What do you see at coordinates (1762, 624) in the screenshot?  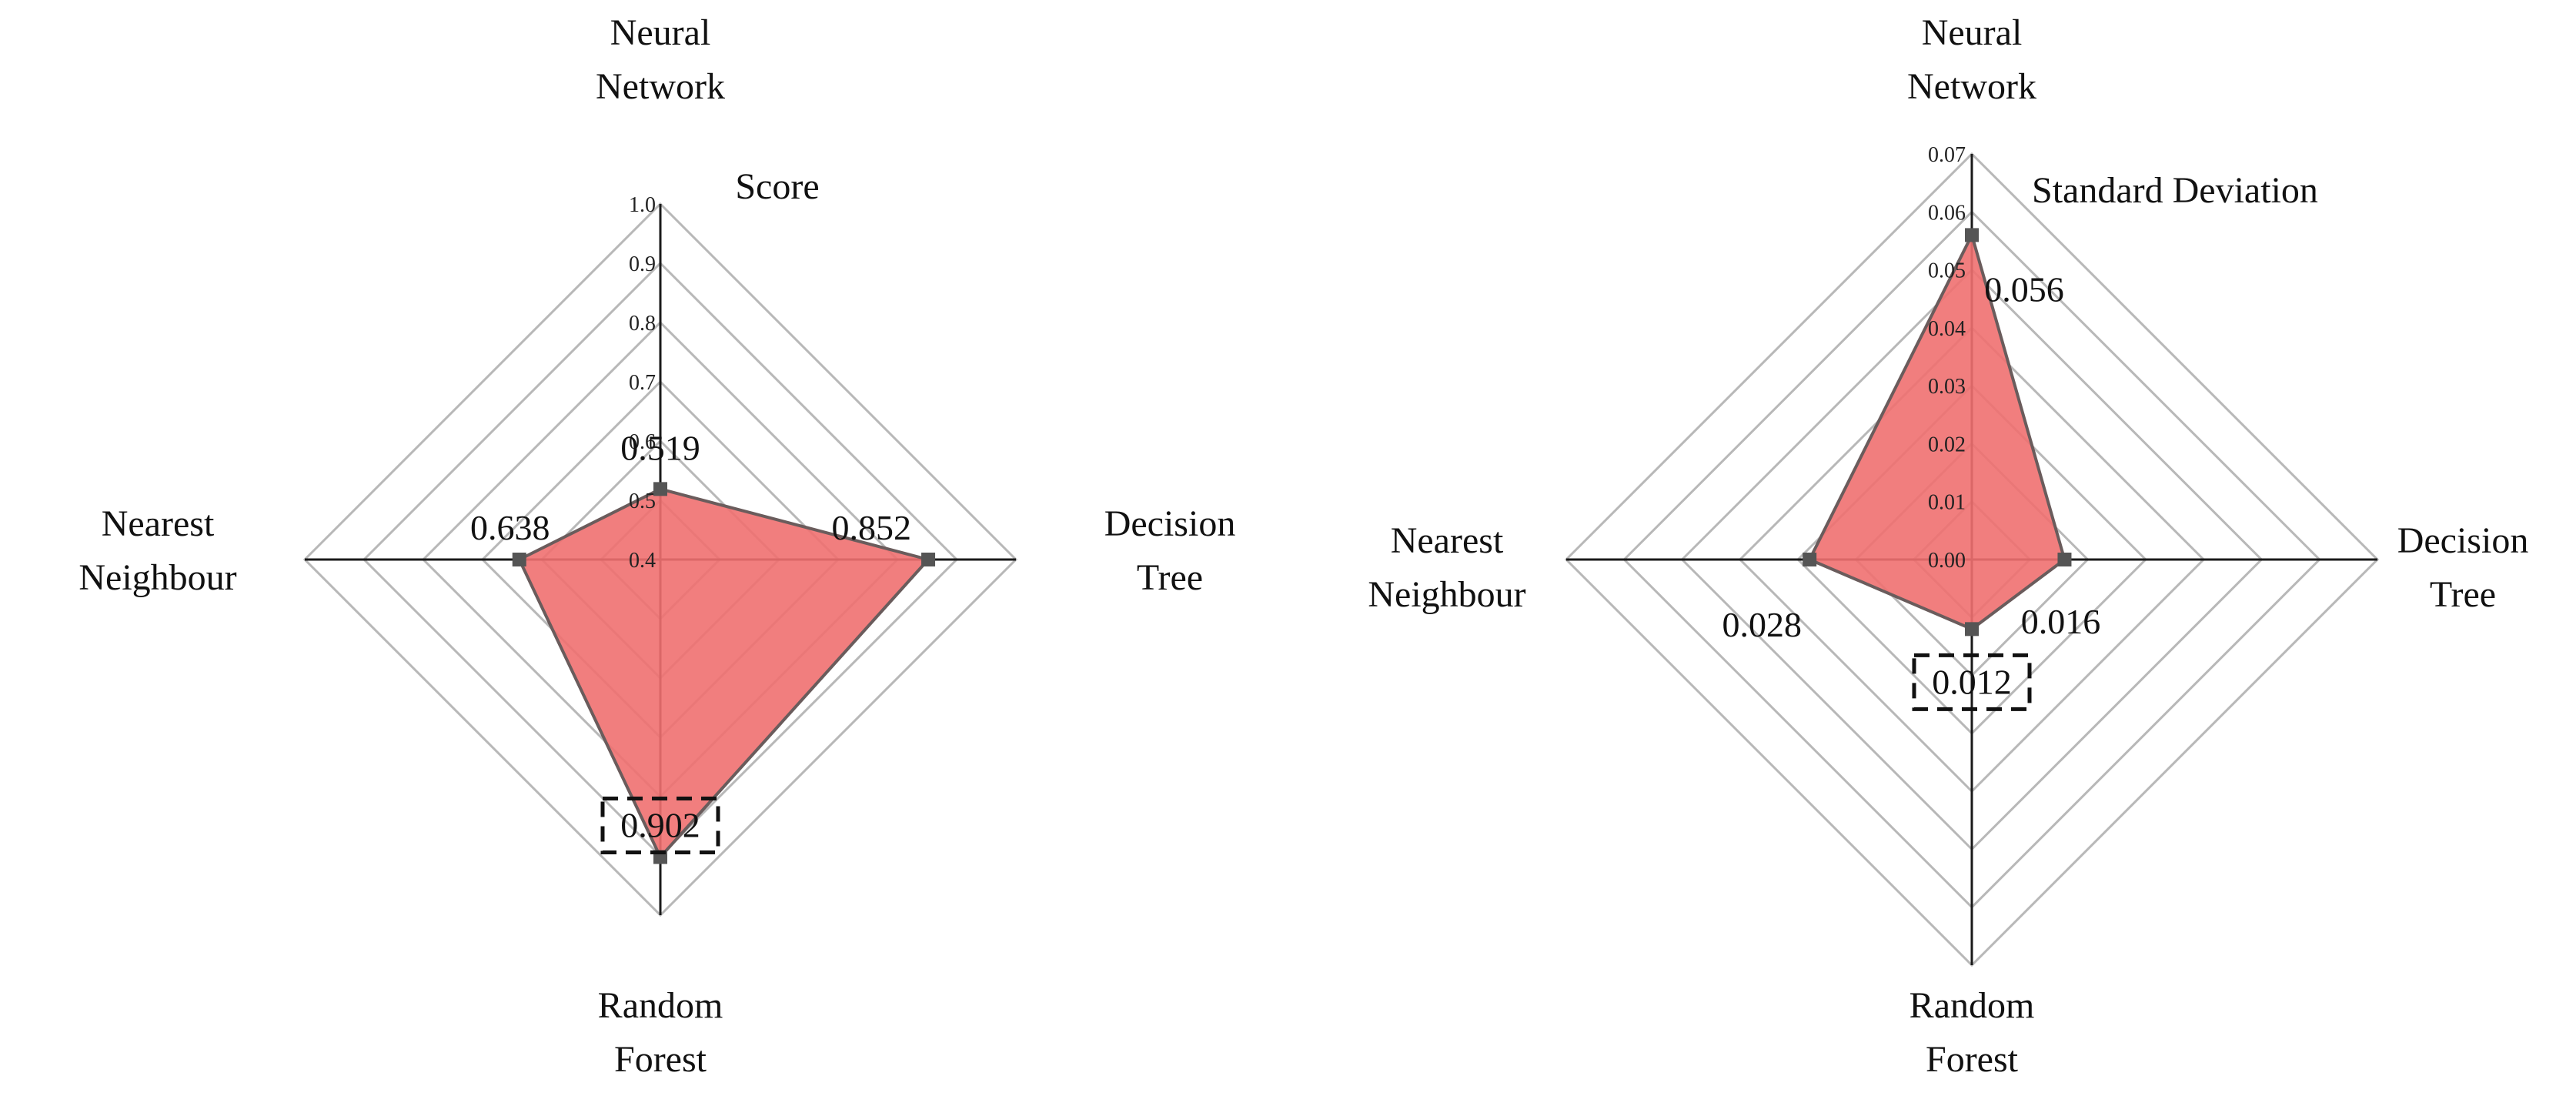 I see `data-label: 0.028` at bounding box center [1762, 624].